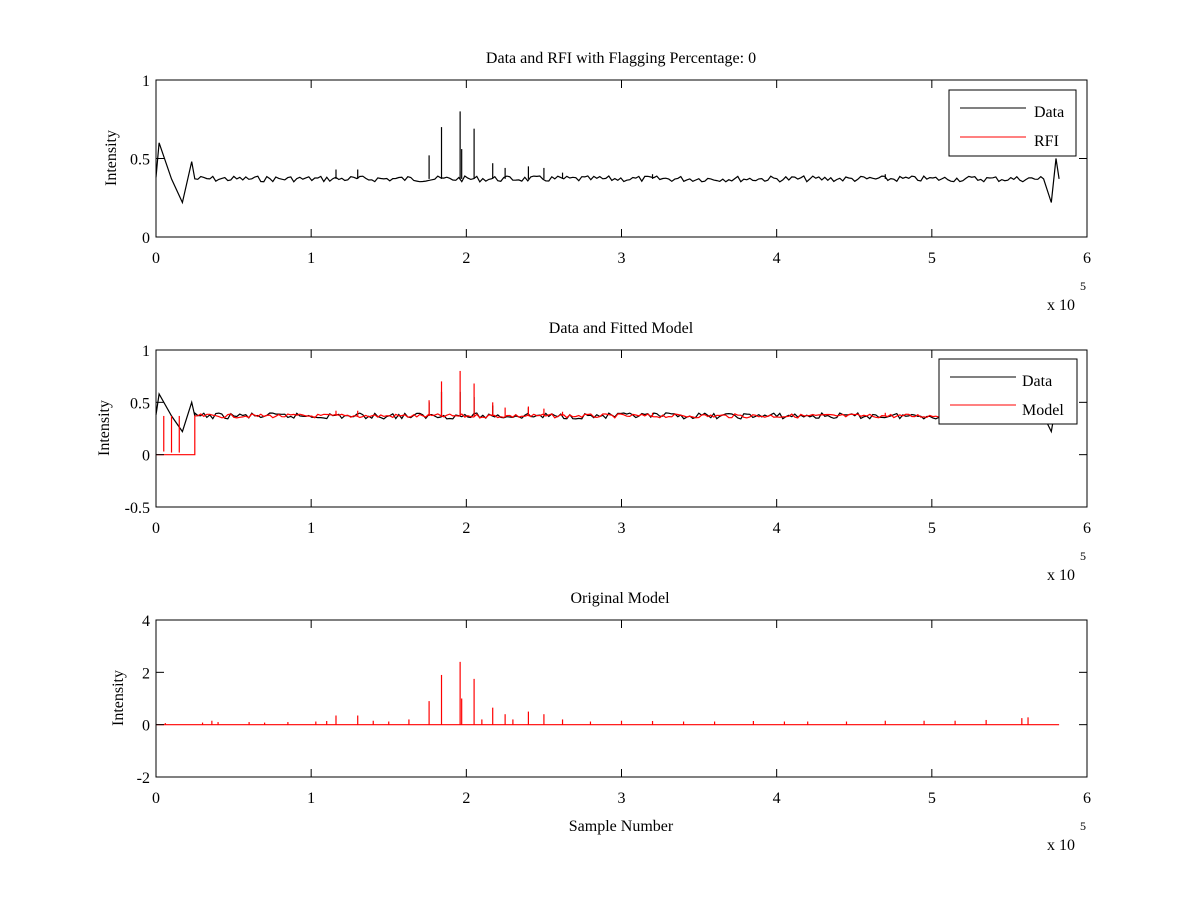 The width and height of the screenshot is (1200, 900). Describe the element at coordinates (140, 403) in the screenshot. I see `panel-2-ytick-label: 0.5` at that location.